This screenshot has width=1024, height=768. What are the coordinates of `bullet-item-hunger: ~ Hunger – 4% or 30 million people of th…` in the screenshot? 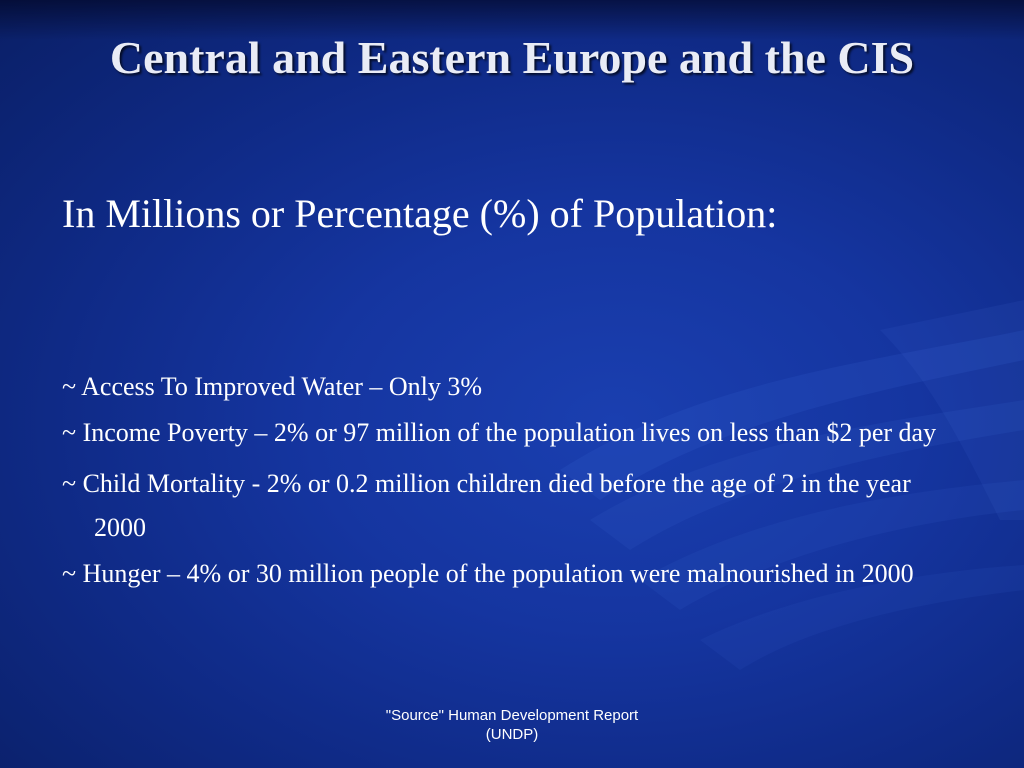 It's located at (488, 573).